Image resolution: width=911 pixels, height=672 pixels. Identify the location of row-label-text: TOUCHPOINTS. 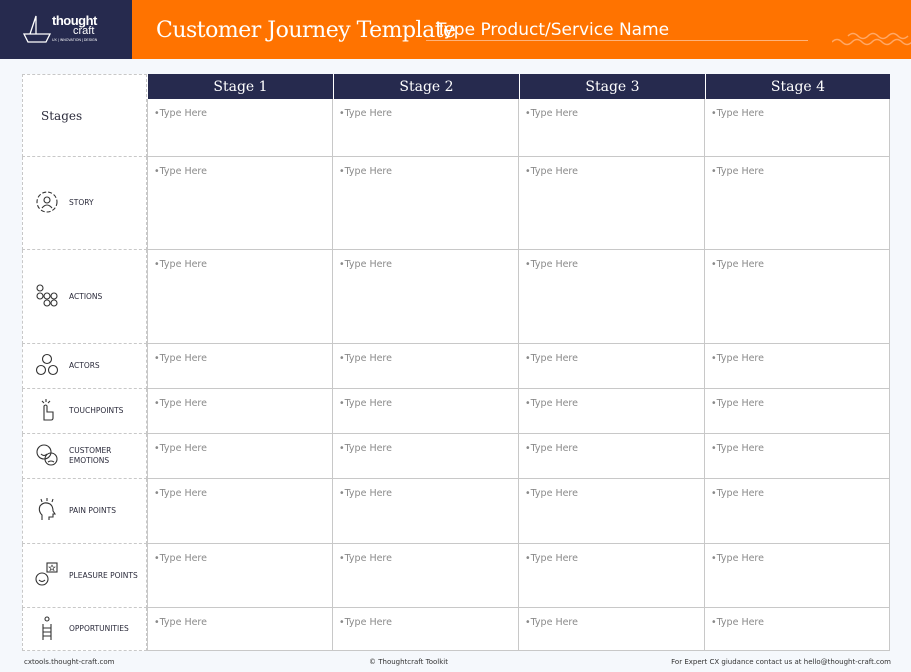
(96, 410).